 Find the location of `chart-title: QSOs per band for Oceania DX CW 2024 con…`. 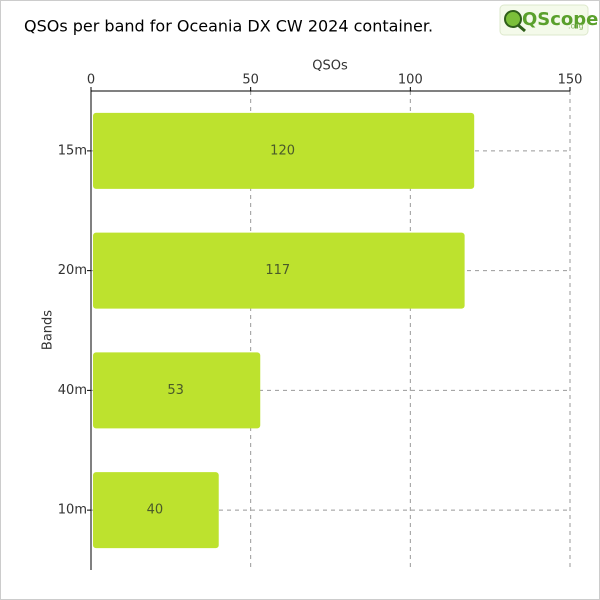

chart-title: QSOs per band for Oceania DX CW 2024 con… is located at coordinates (228, 26).